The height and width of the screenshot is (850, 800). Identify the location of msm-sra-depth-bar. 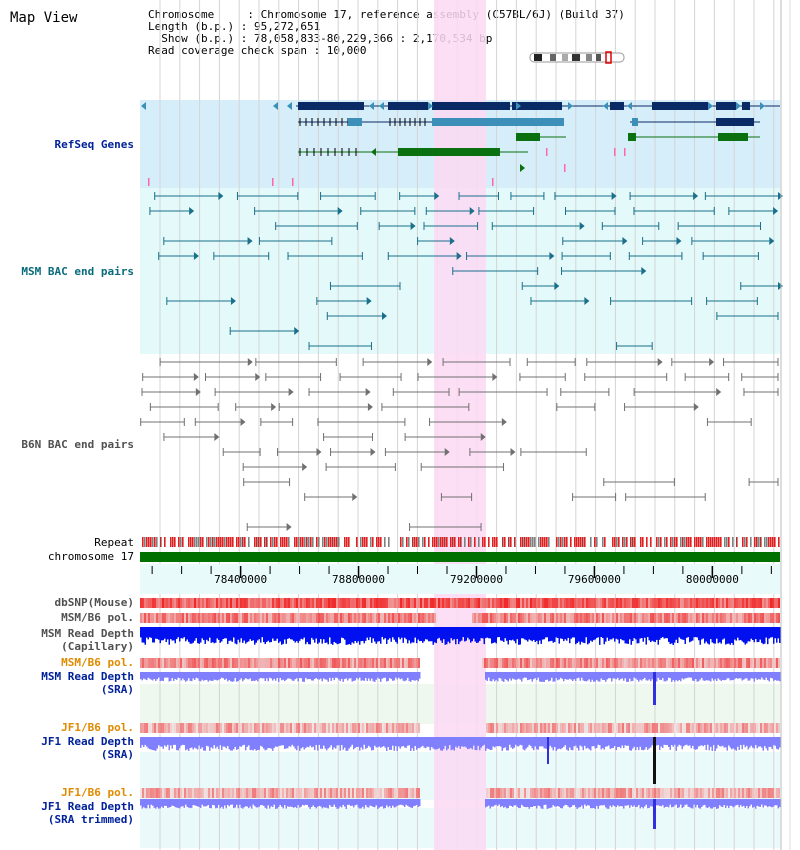
(414, 676).